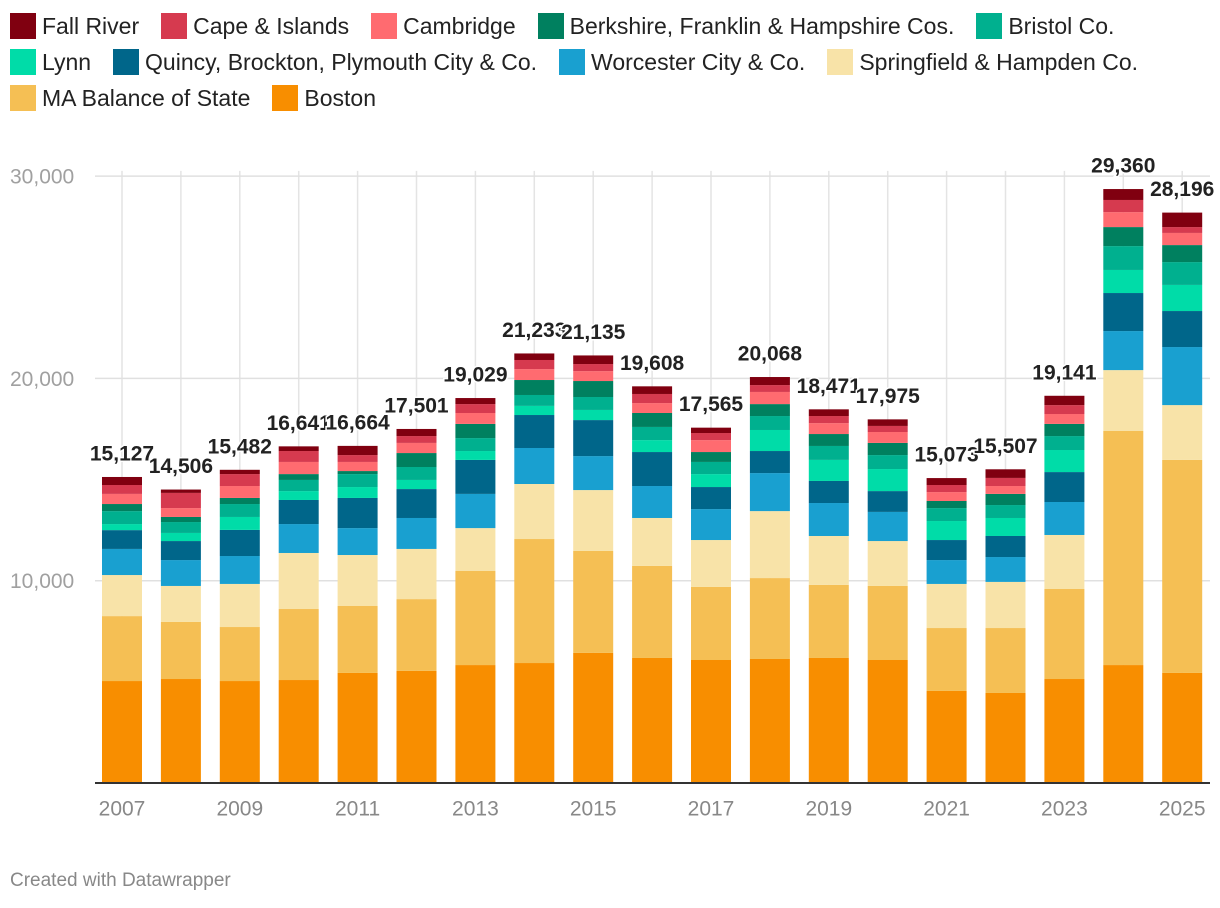  I want to click on total-label: 15,073, so click(946, 455).